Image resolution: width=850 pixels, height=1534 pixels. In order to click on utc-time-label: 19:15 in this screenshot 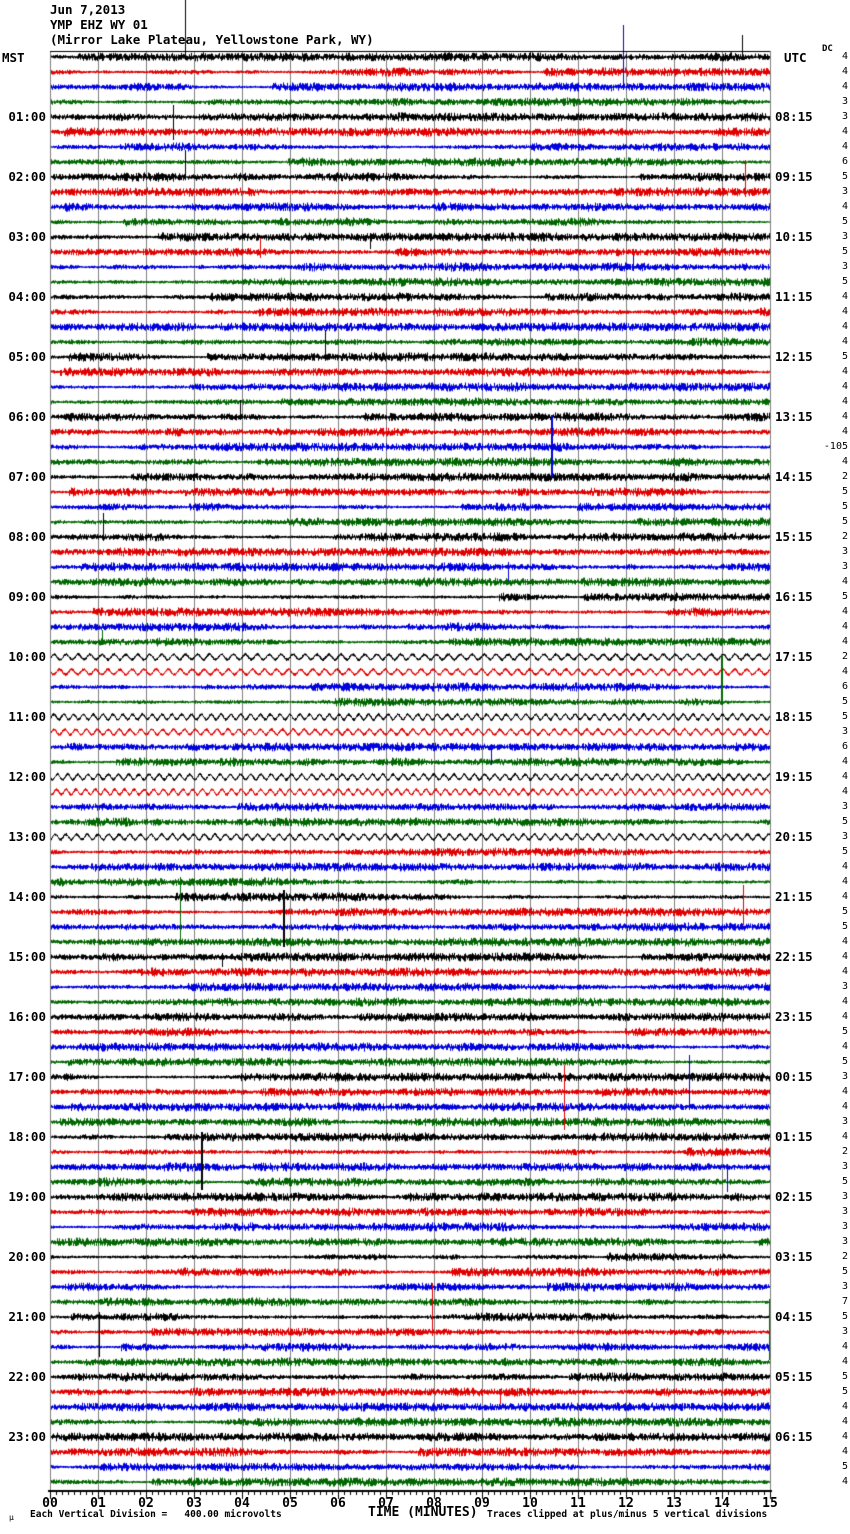, I will do `click(794, 776)`.